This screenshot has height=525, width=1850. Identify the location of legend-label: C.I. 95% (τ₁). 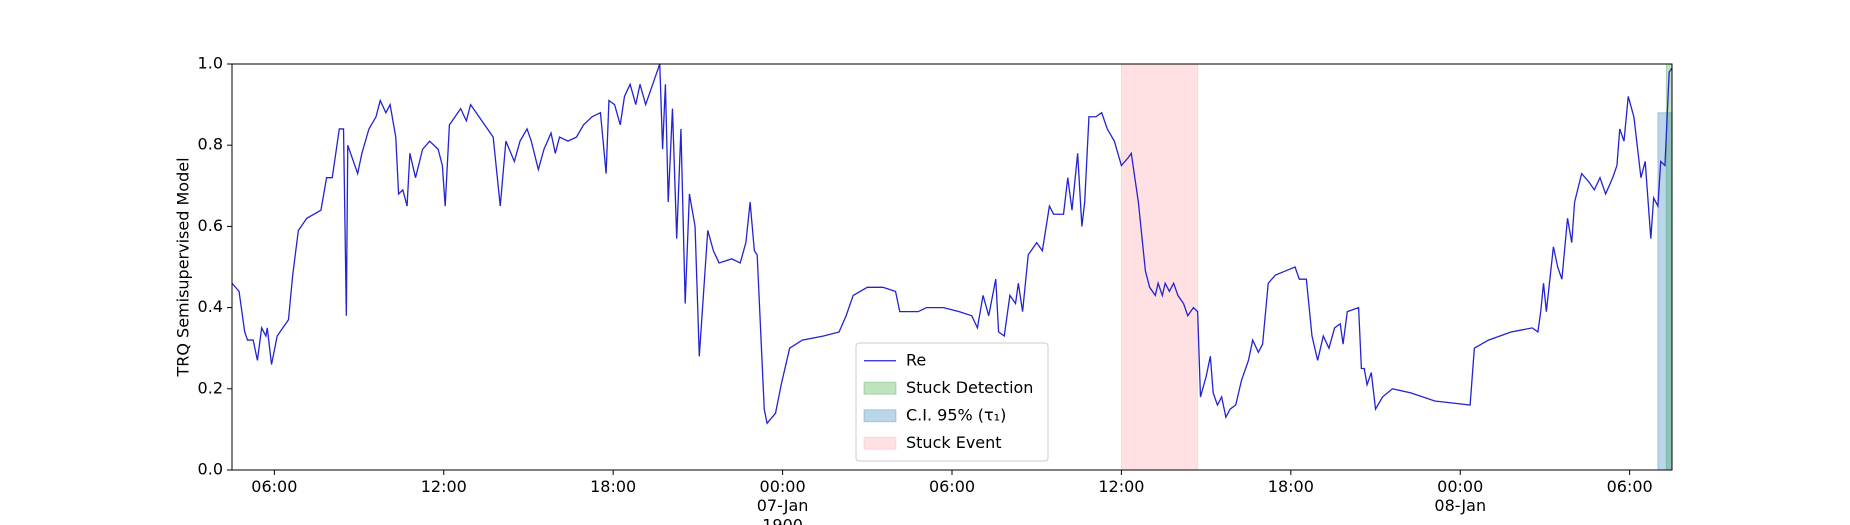
(956, 414).